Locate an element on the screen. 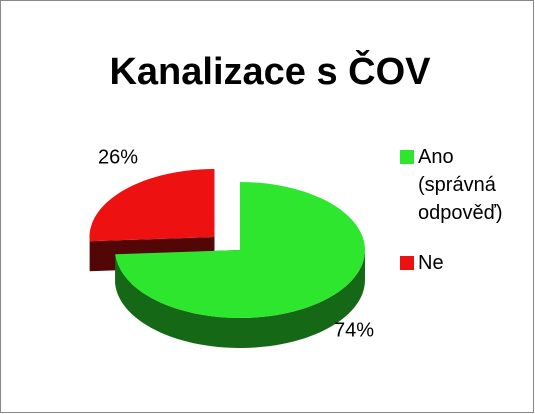 The height and width of the screenshot is (414, 535). legend-item: Ano (správná odpověď) is located at coordinates (459, 185).